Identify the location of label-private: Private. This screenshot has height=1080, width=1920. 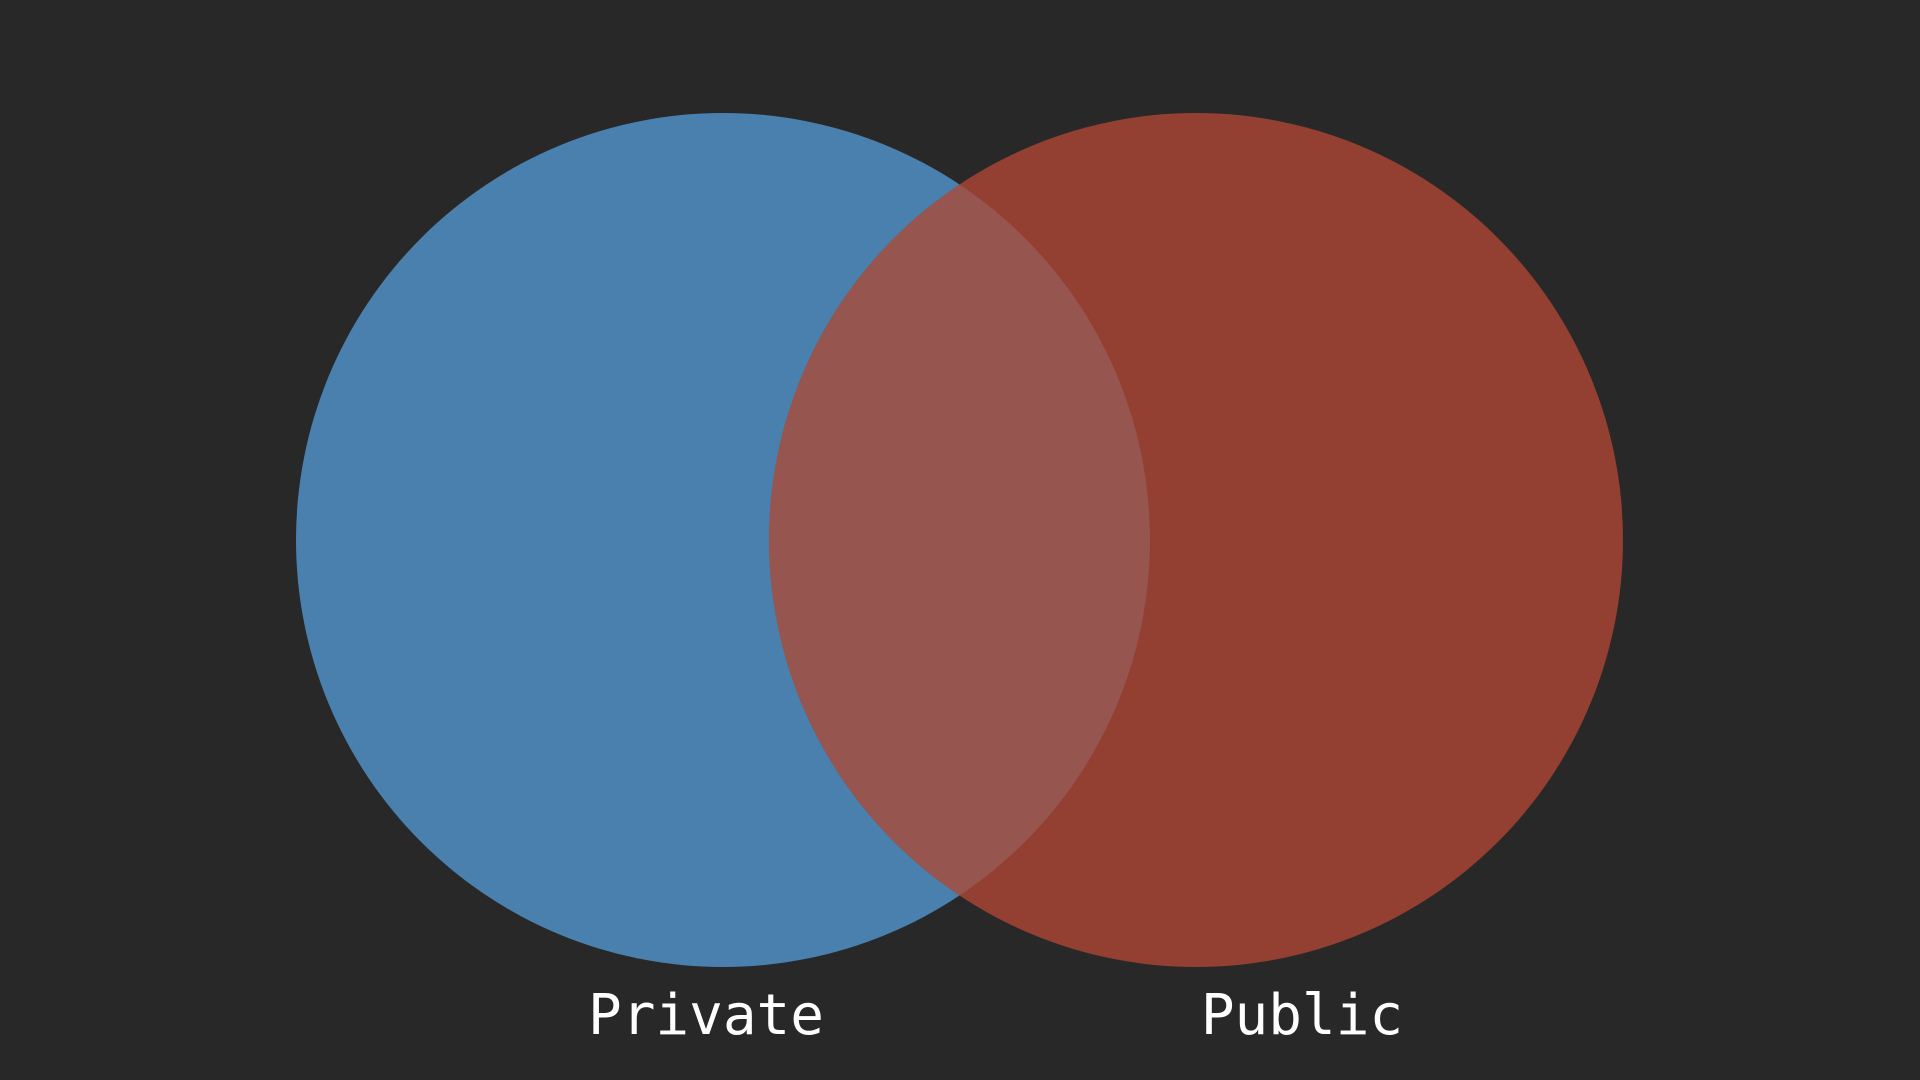
(706, 1015).